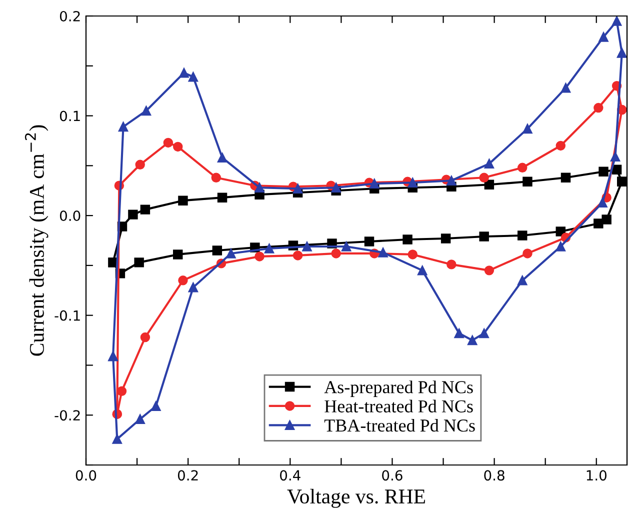  What do you see at coordinates (67, 315) in the screenshot?
I see `y-tick-label: -0.1` at bounding box center [67, 315].